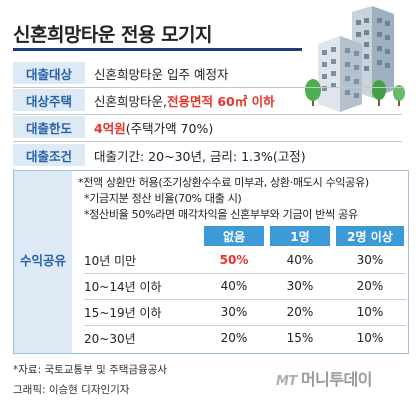 The width and height of the screenshot is (420, 404). Describe the element at coordinates (113, 35) in the screenshot. I see `page-title: 신혼희망타운 전용 모기지` at that location.